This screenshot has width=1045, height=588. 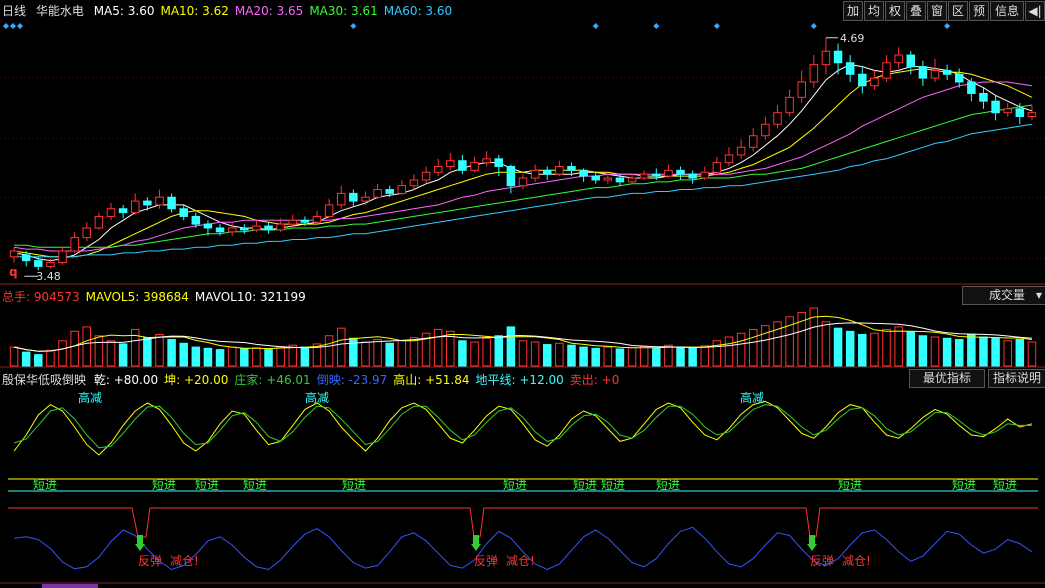 What do you see at coordinates (194, 11) in the screenshot?
I see `ma-legend-item-1: MA10: 3.62` at bounding box center [194, 11].